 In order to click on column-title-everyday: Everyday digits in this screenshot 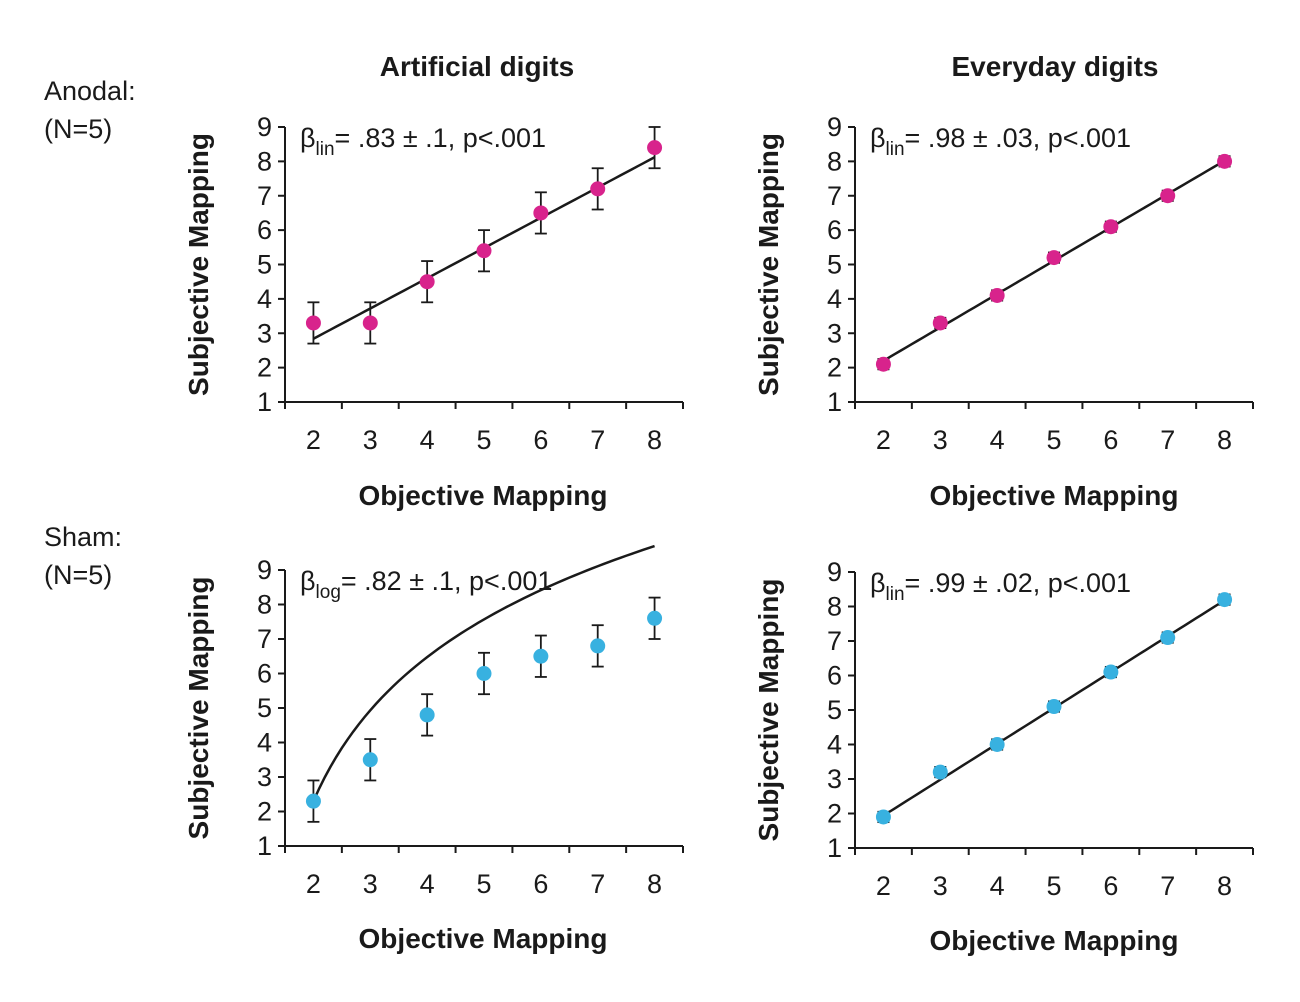, I will do `click(1055, 66)`.